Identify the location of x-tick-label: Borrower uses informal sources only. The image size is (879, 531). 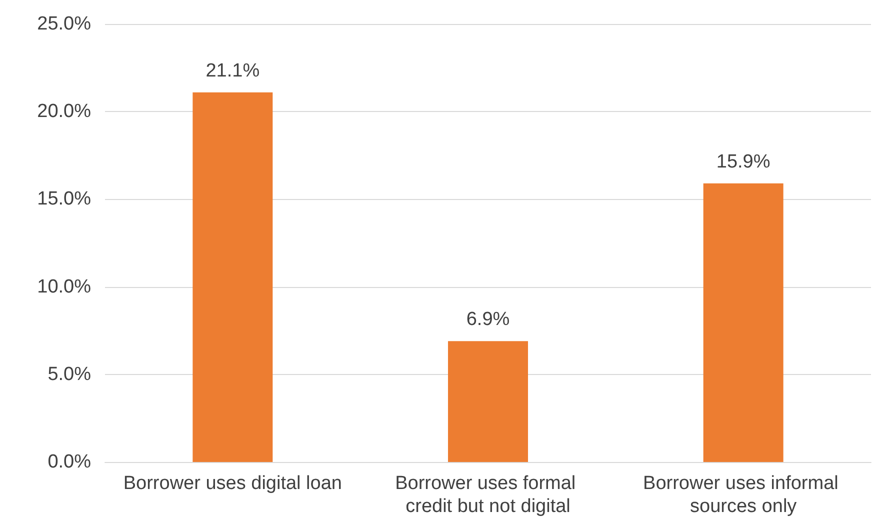
(743, 495).